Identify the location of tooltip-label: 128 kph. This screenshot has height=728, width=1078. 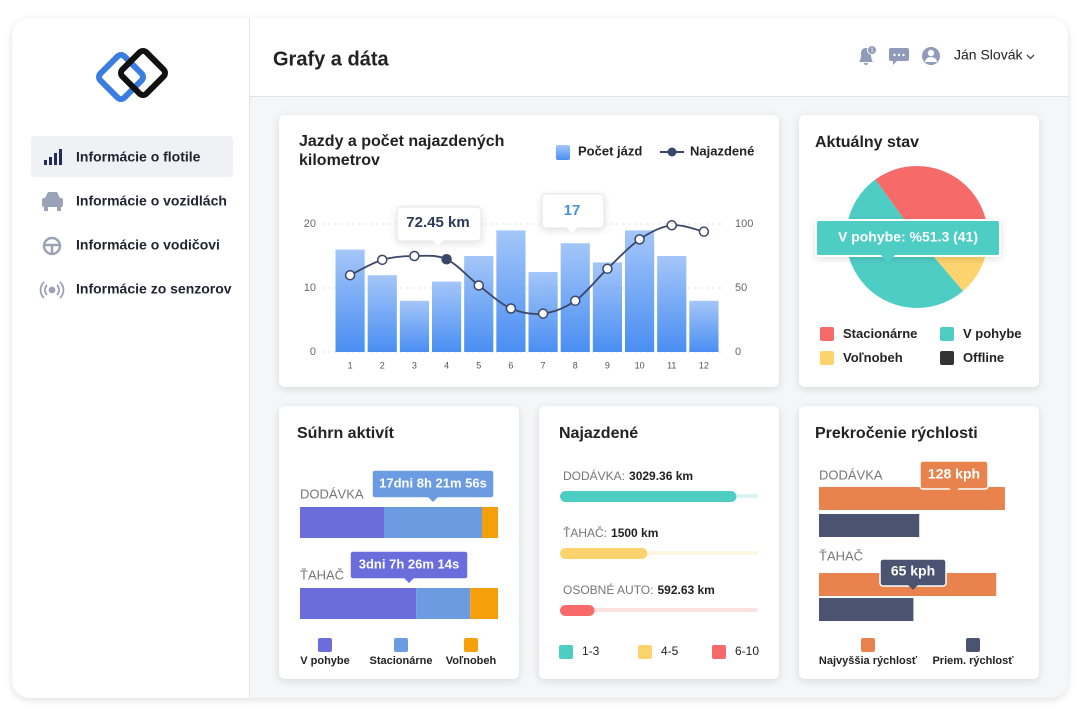
(954, 474).